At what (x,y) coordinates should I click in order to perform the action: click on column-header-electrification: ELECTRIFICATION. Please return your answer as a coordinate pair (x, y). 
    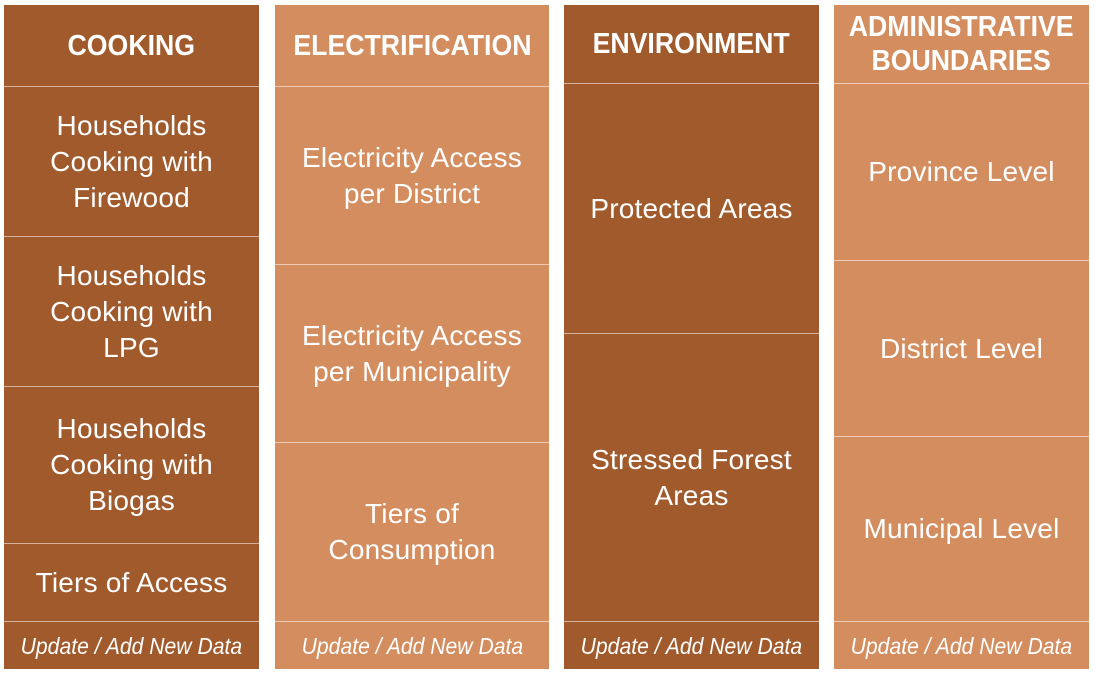
    Looking at the image, I should click on (412, 46).